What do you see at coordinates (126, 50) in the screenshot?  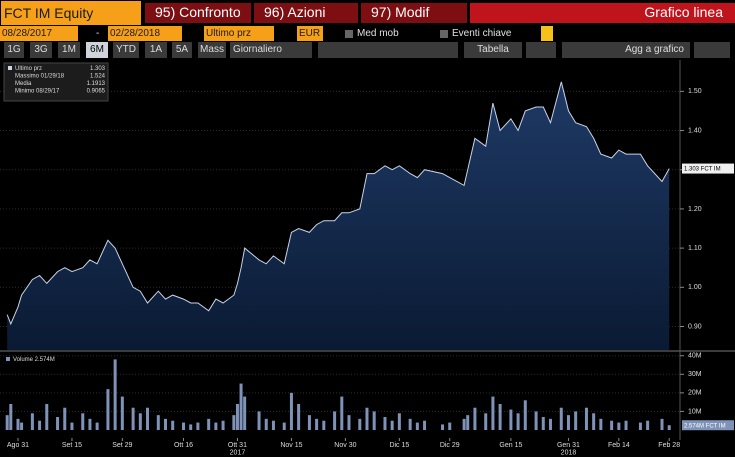 I see `period-button: YTD` at bounding box center [126, 50].